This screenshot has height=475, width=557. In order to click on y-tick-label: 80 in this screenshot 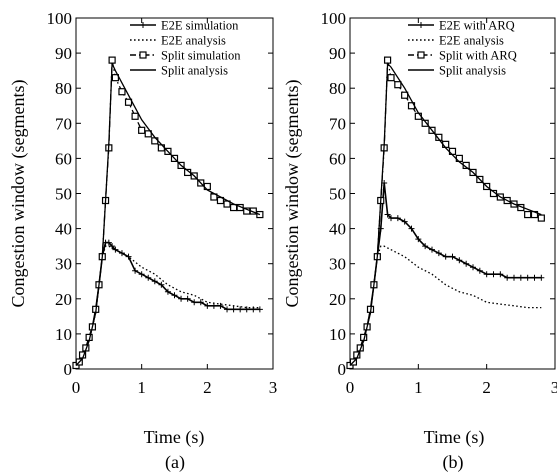, I will do `click(337, 88)`.